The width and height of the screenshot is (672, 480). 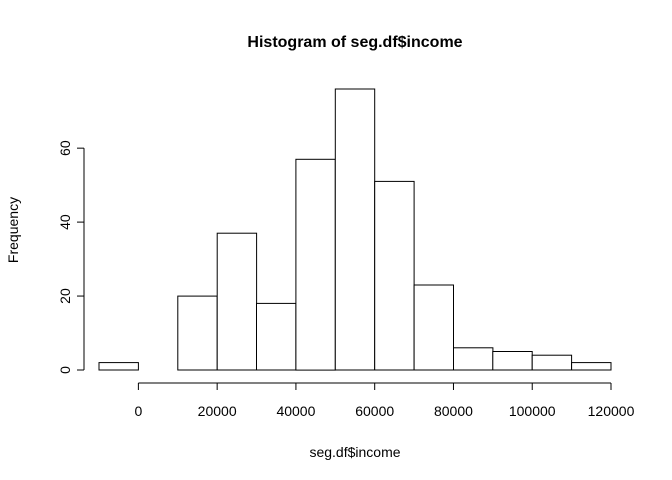 I want to click on y-tick-label: 40, so click(x=65, y=222).